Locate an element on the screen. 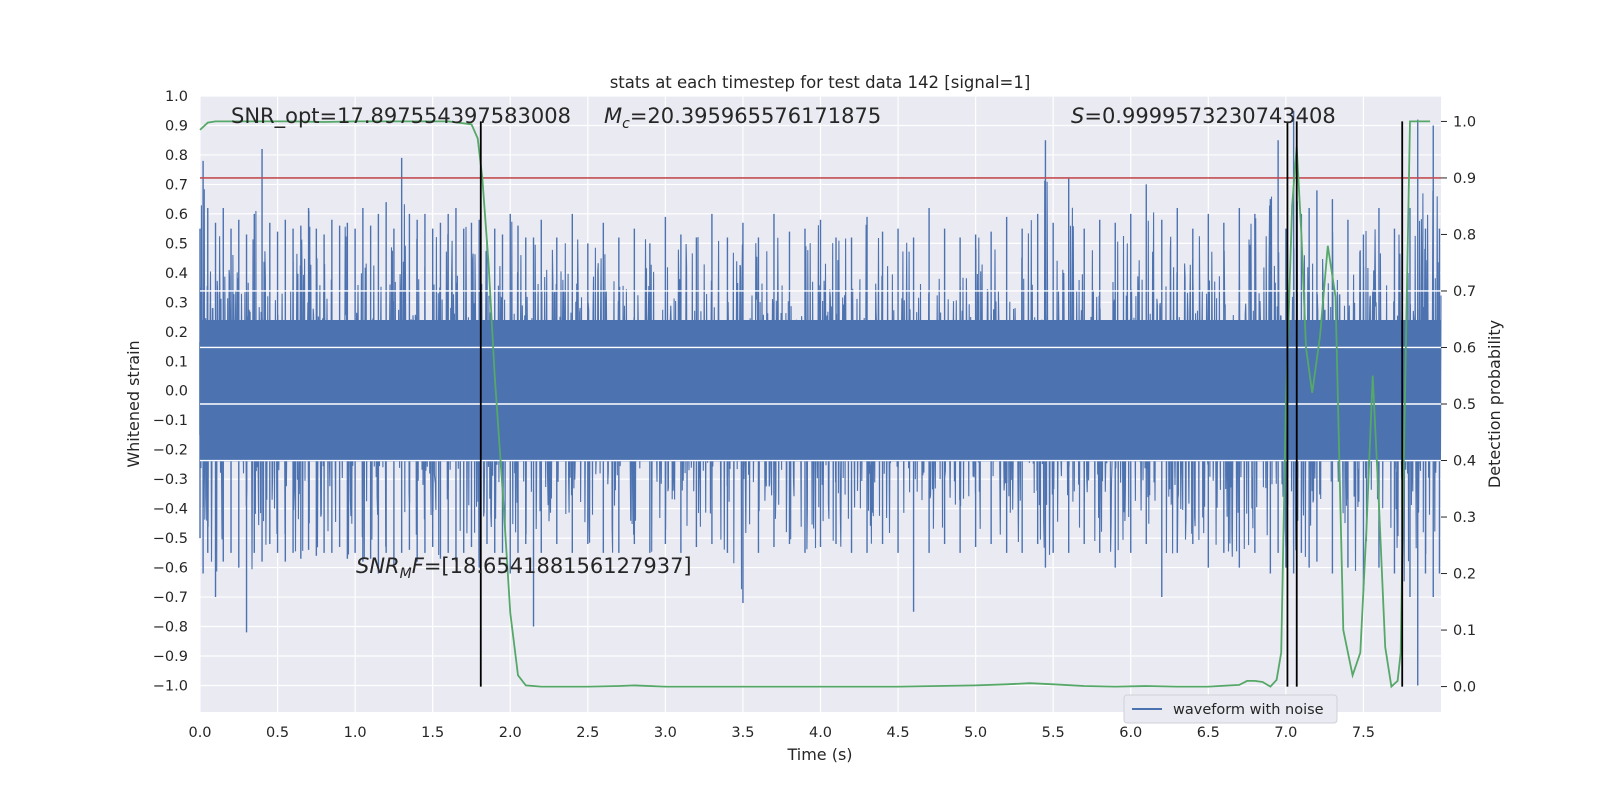 Image resolution: width=1600 pixels, height=804 pixels. x-tick-label: 3.0 is located at coordinates (665, 733).